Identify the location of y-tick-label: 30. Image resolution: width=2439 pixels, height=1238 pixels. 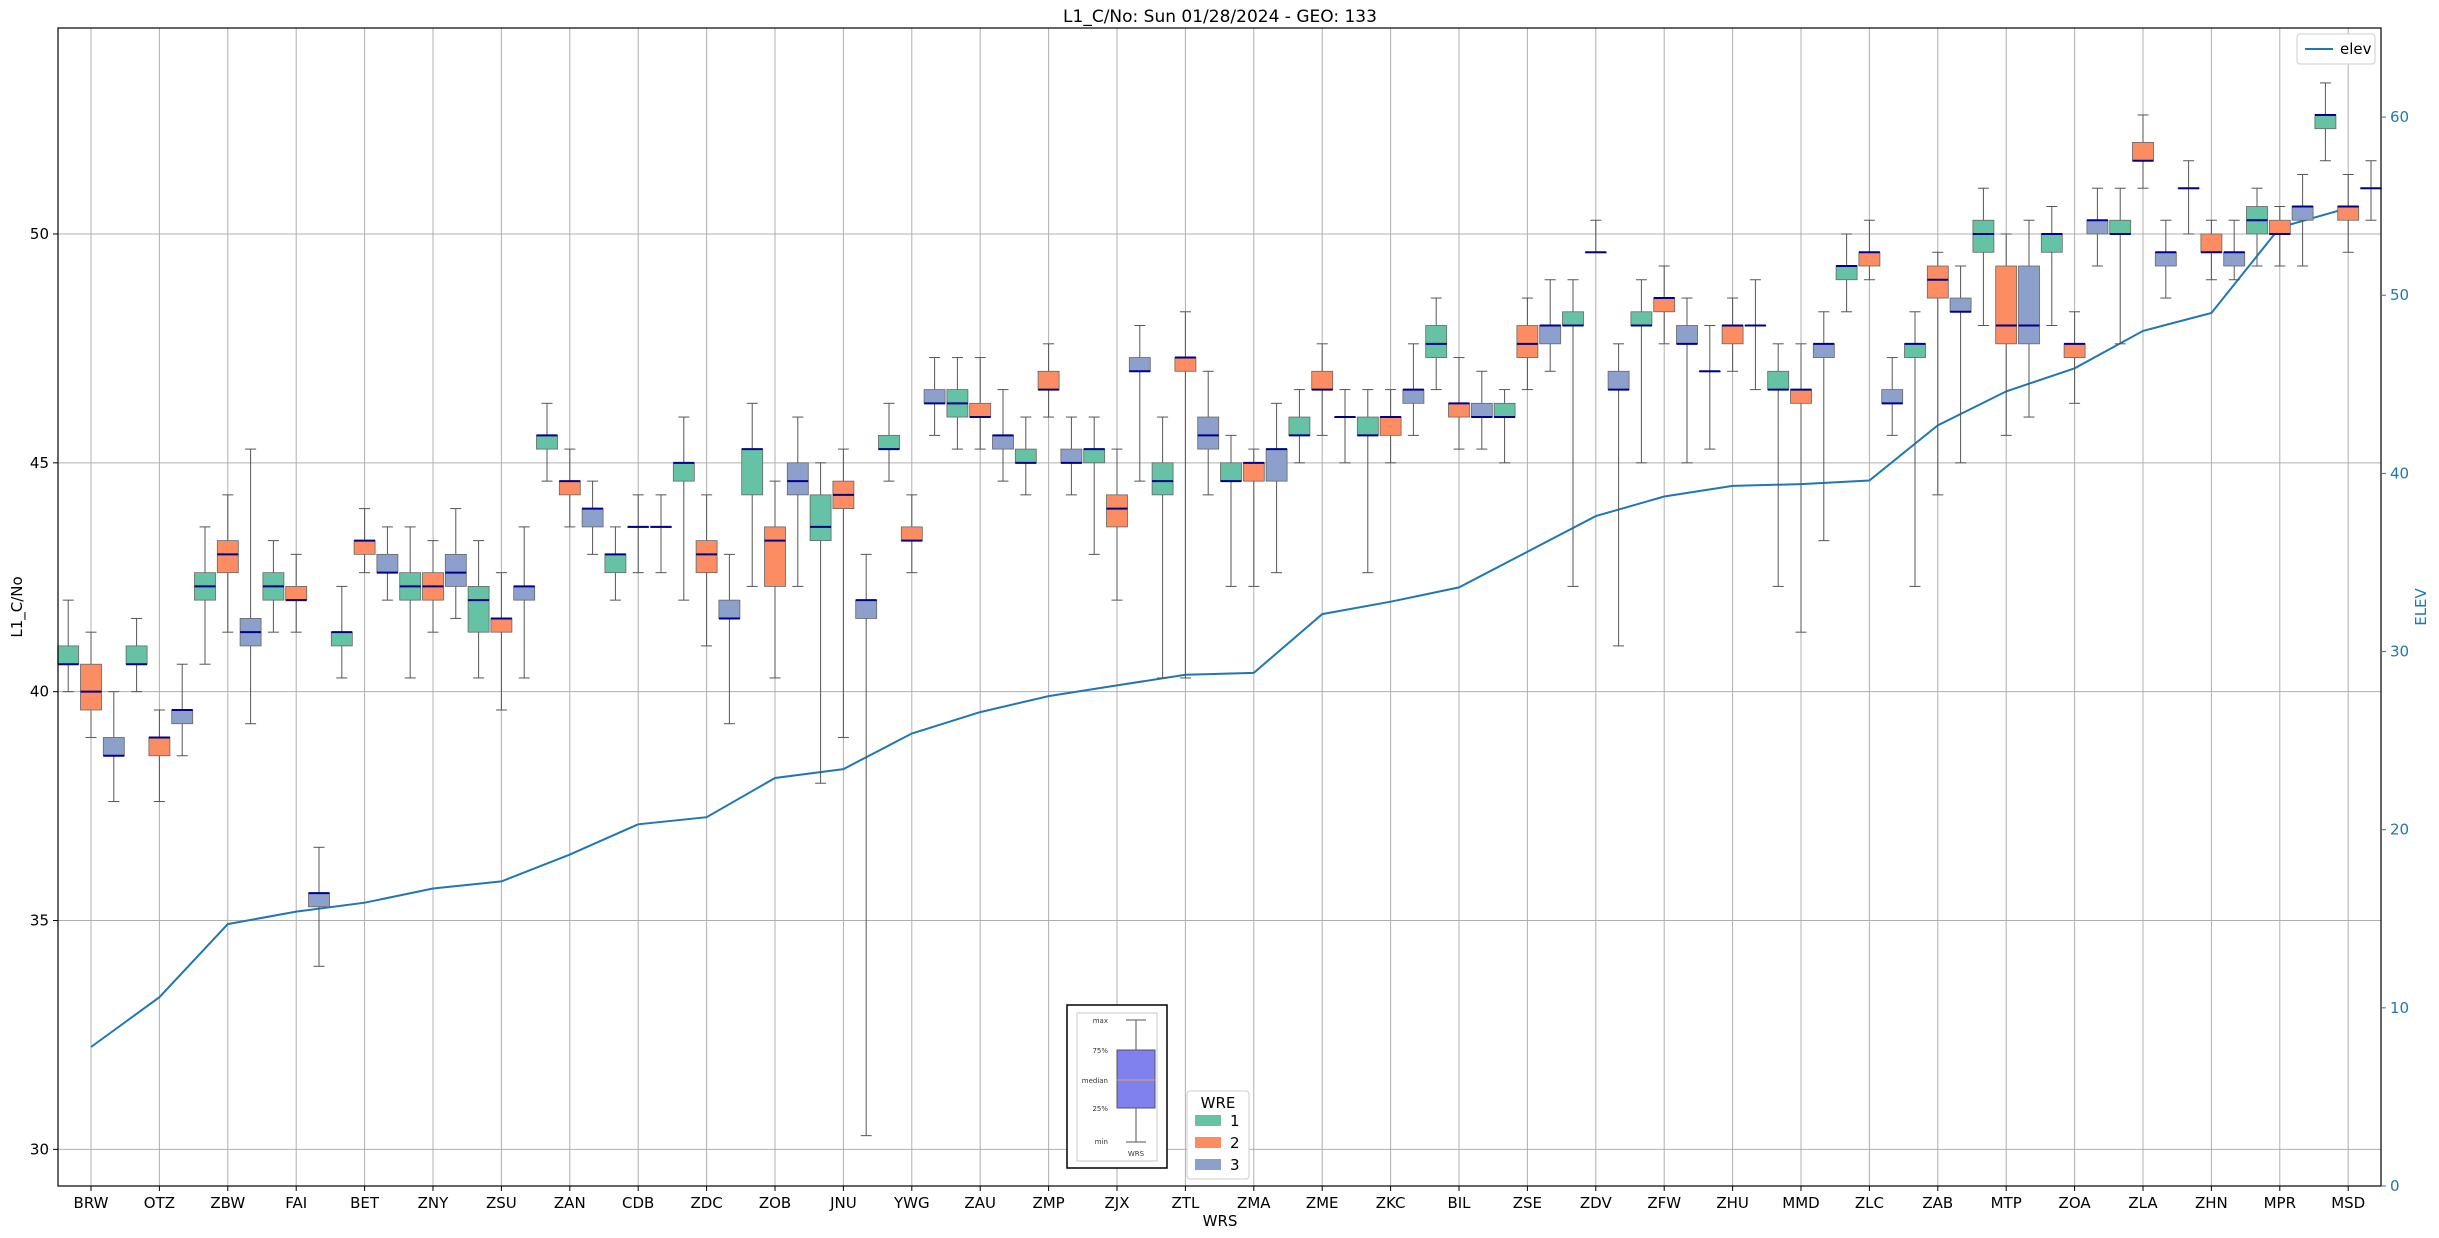
(39, 1149).